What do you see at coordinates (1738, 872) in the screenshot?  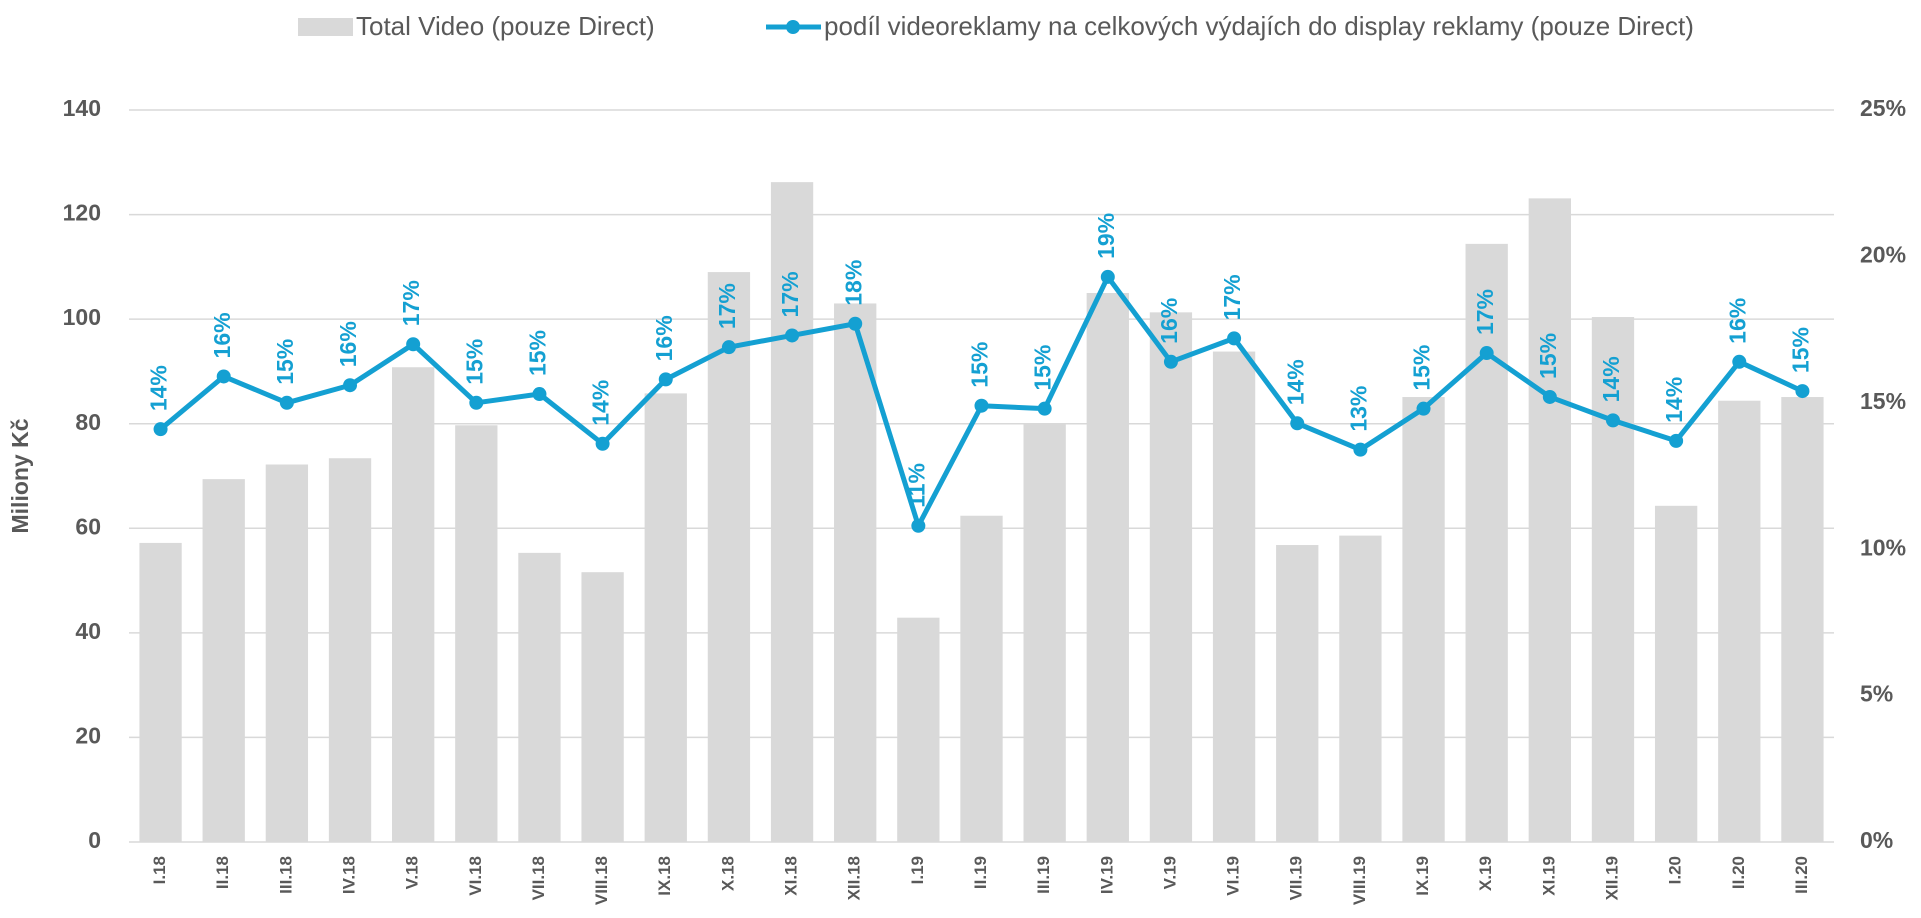 I see `x-tick-label: II.20` at bounding box center [1738, 872].